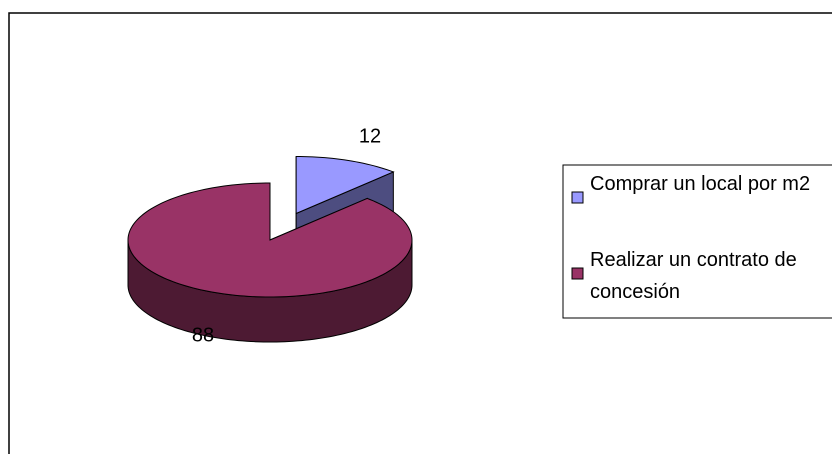  I want to click on legend-line: Realizar un contrato de, so click(696, 260).